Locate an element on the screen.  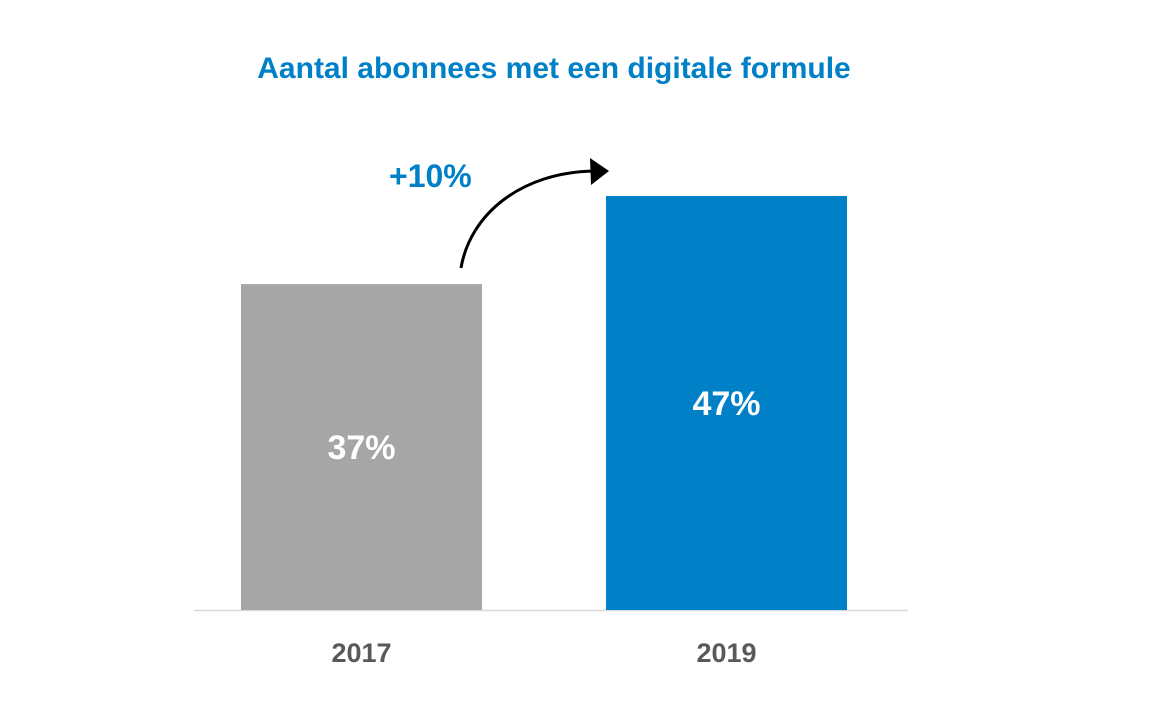
x-tick-label: 2017 is located at coordinates (361, 653).